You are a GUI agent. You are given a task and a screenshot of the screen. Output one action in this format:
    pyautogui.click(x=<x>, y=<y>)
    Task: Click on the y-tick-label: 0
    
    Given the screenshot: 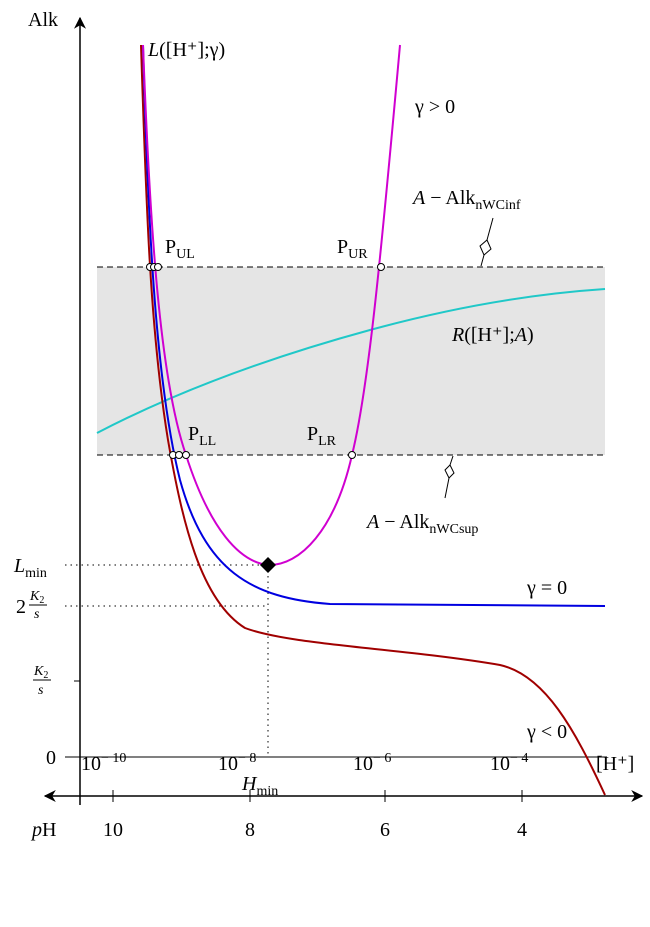 What is the action you would take?
    pyautogui.click(x=51, y=758)
    